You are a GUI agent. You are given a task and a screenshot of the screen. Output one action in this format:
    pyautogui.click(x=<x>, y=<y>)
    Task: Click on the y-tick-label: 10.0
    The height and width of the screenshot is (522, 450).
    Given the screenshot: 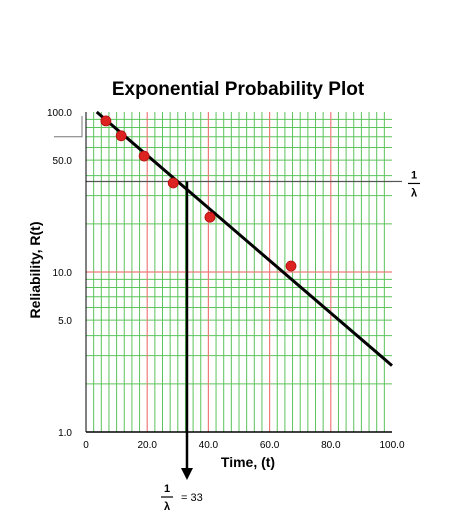 What is the action you would take?
    pyautogui.click(x=63, y=273)
    